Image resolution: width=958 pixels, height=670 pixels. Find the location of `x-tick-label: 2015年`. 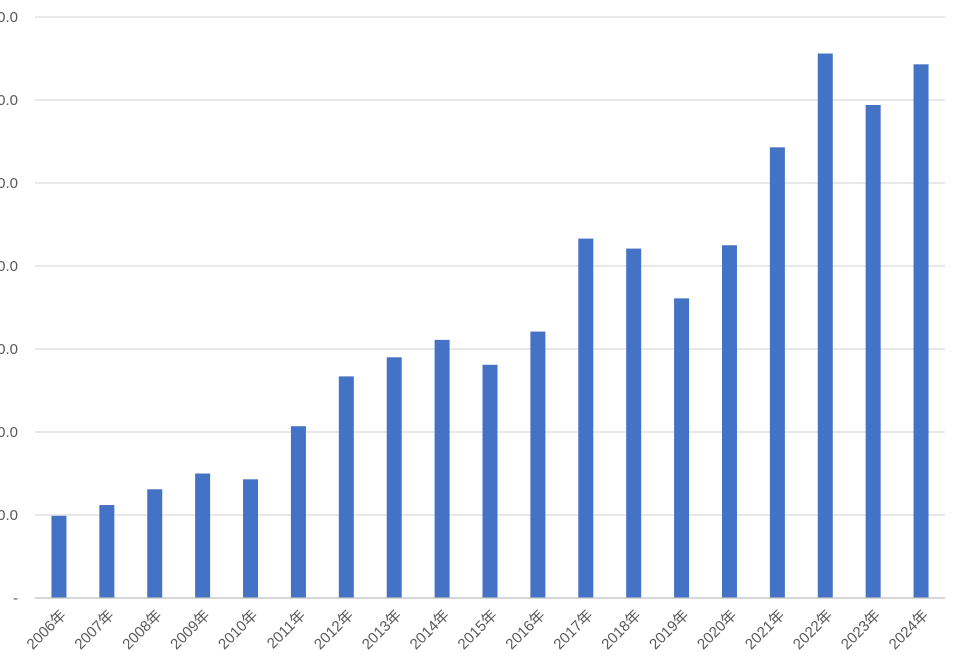

x-tick-label: 2015年 is located at coordinates (478, 630).